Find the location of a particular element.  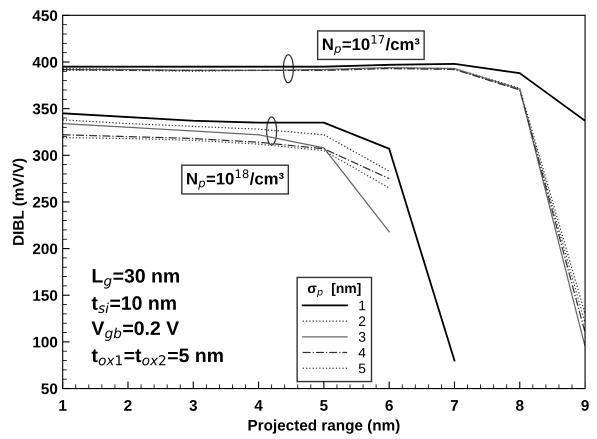

y-tick-label: 150 is located at coordinates (45, 295).